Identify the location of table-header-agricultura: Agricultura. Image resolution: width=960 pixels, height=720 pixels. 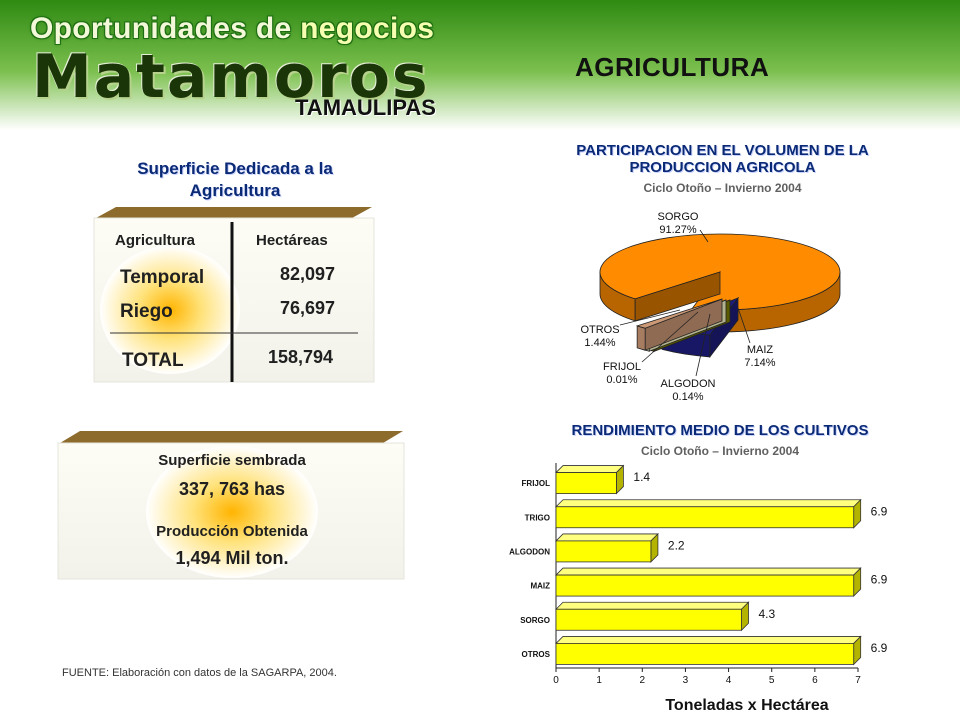
(155, 240).